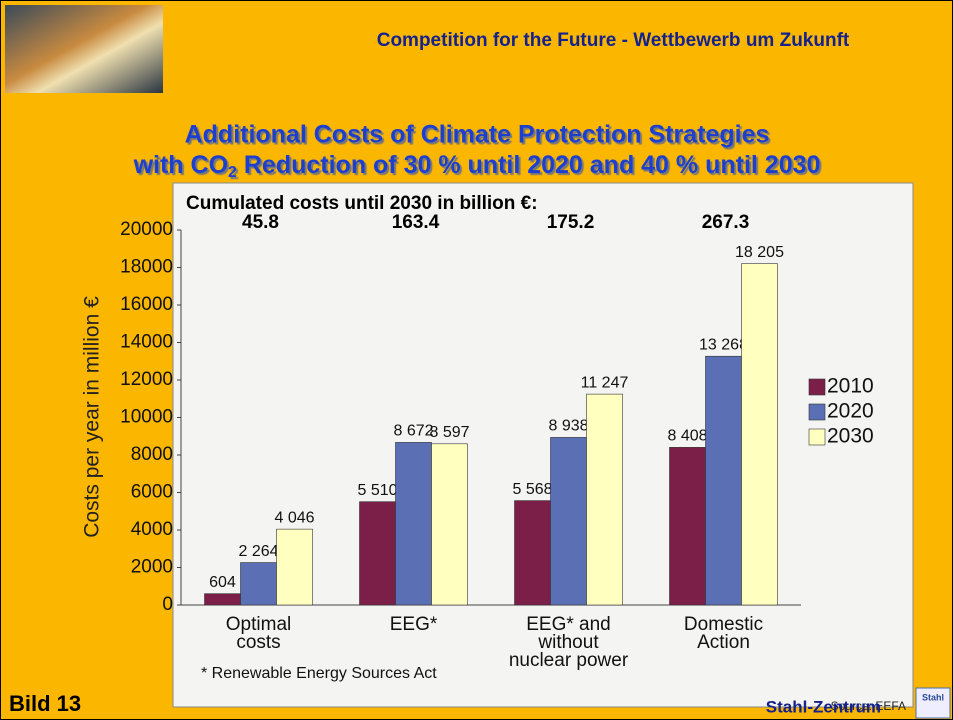  What do you see at coordinates (146, 229) in the screenshot?
I see `y-tick-label: 20000` at bounding box center [146, 229].